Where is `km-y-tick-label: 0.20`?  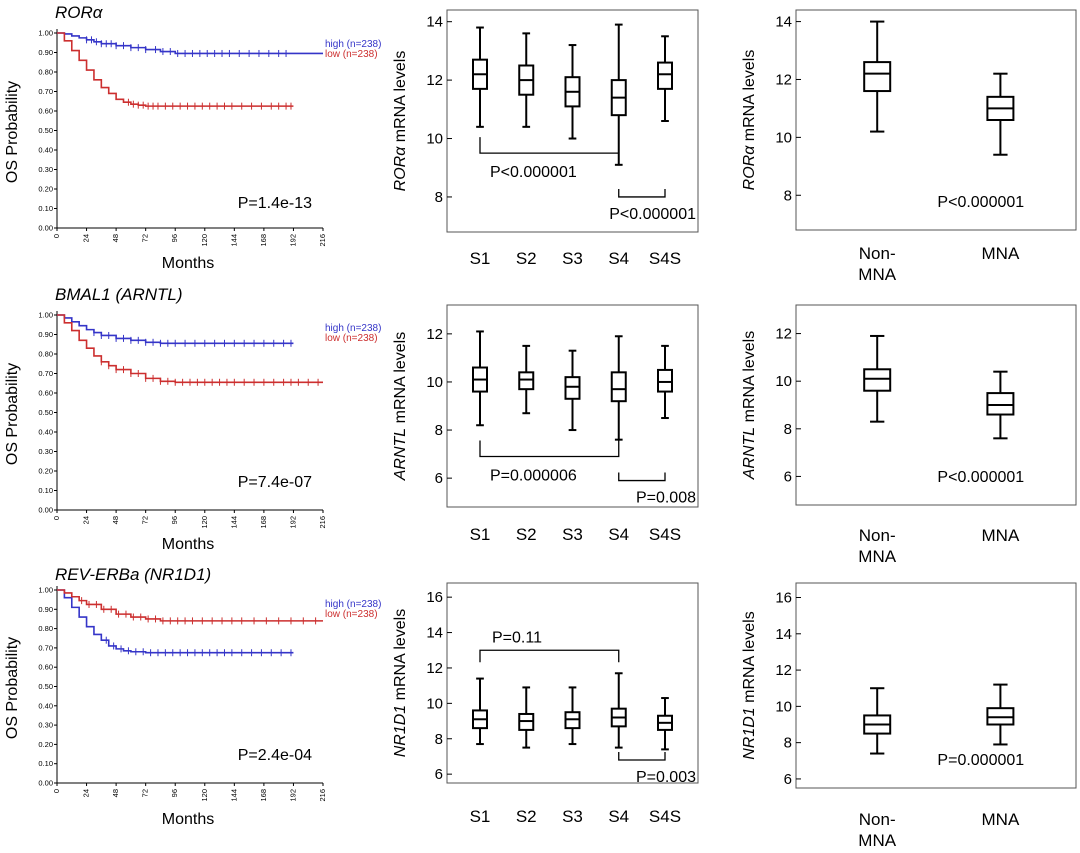
km-y-tick-label: 0.20 is located at coordinates (45, 189).